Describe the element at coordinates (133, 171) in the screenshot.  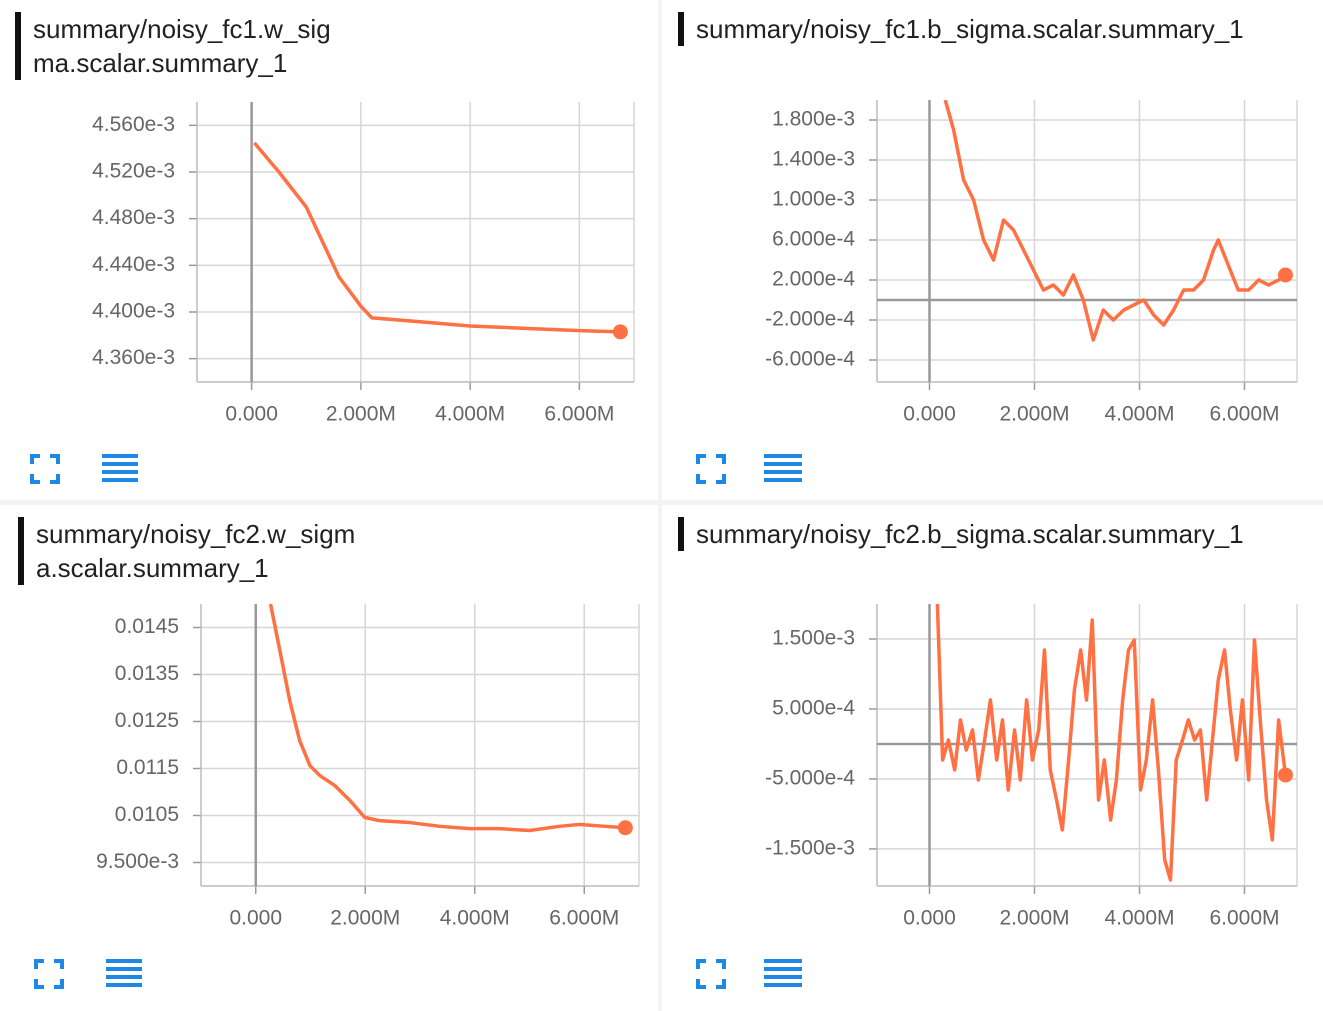
I see `y-tick-label: 4.520e-3` at that location.